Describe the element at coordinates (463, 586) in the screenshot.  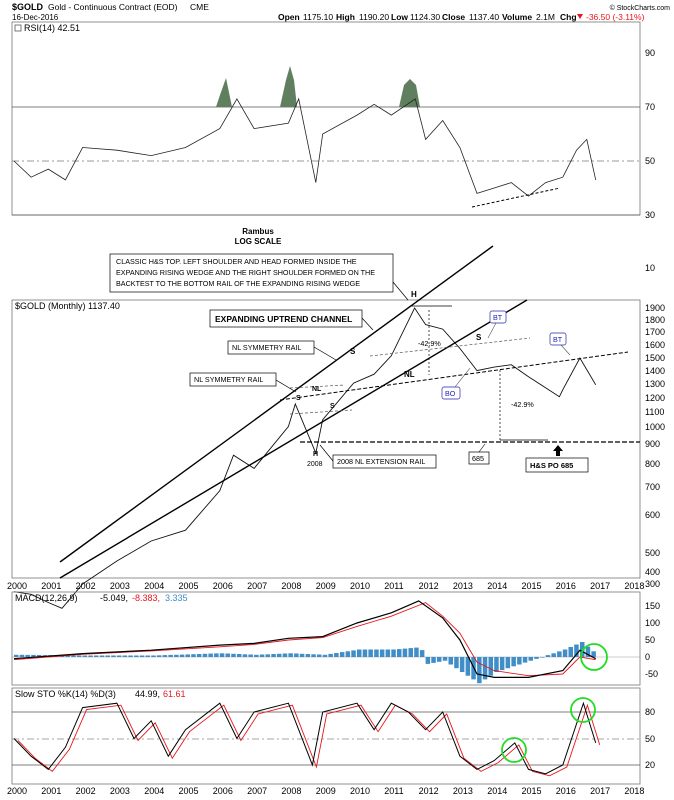
I see `x-tick-2013: 2013` at that location.